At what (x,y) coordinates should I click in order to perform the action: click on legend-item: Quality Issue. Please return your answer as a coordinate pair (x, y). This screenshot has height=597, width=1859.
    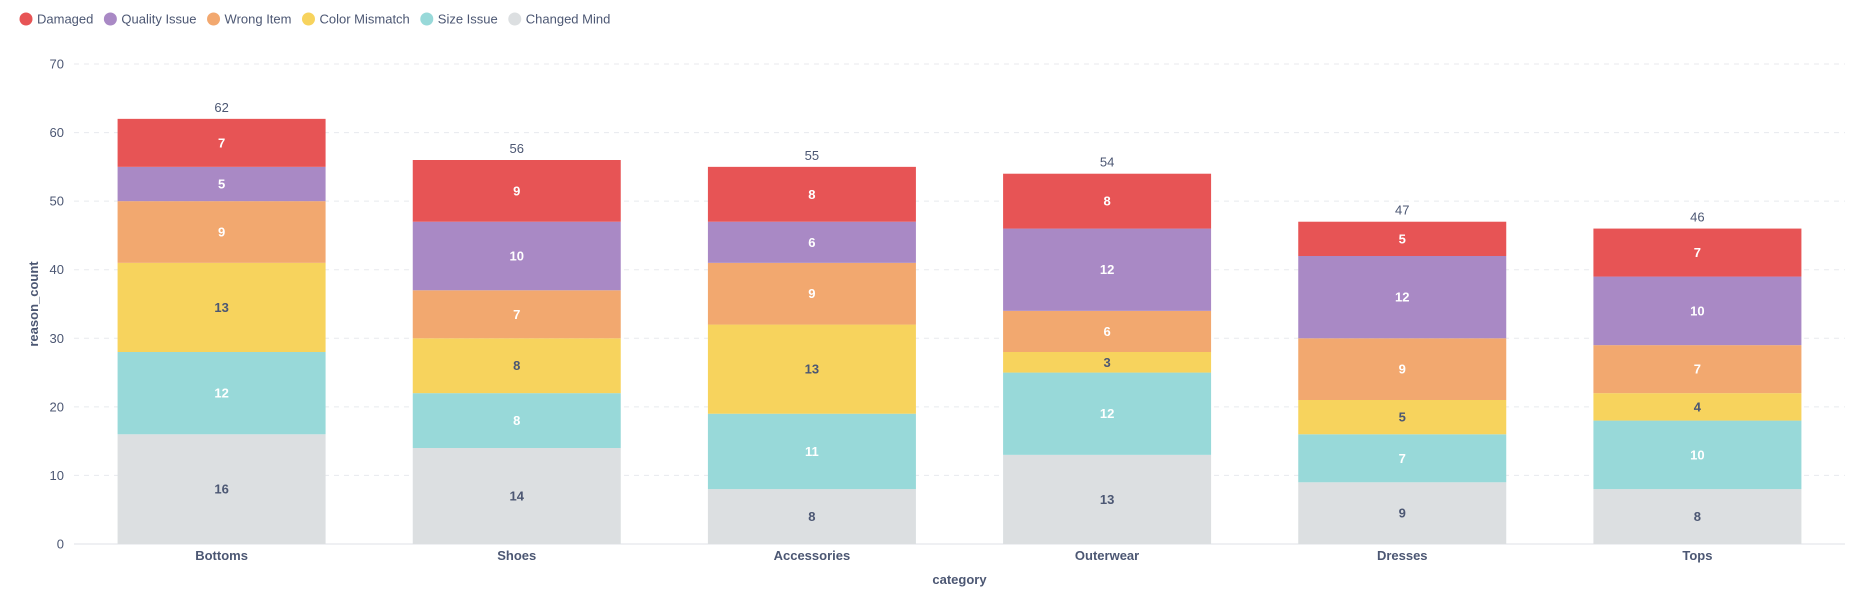
    Looking at the image, I should click on (150, 19).